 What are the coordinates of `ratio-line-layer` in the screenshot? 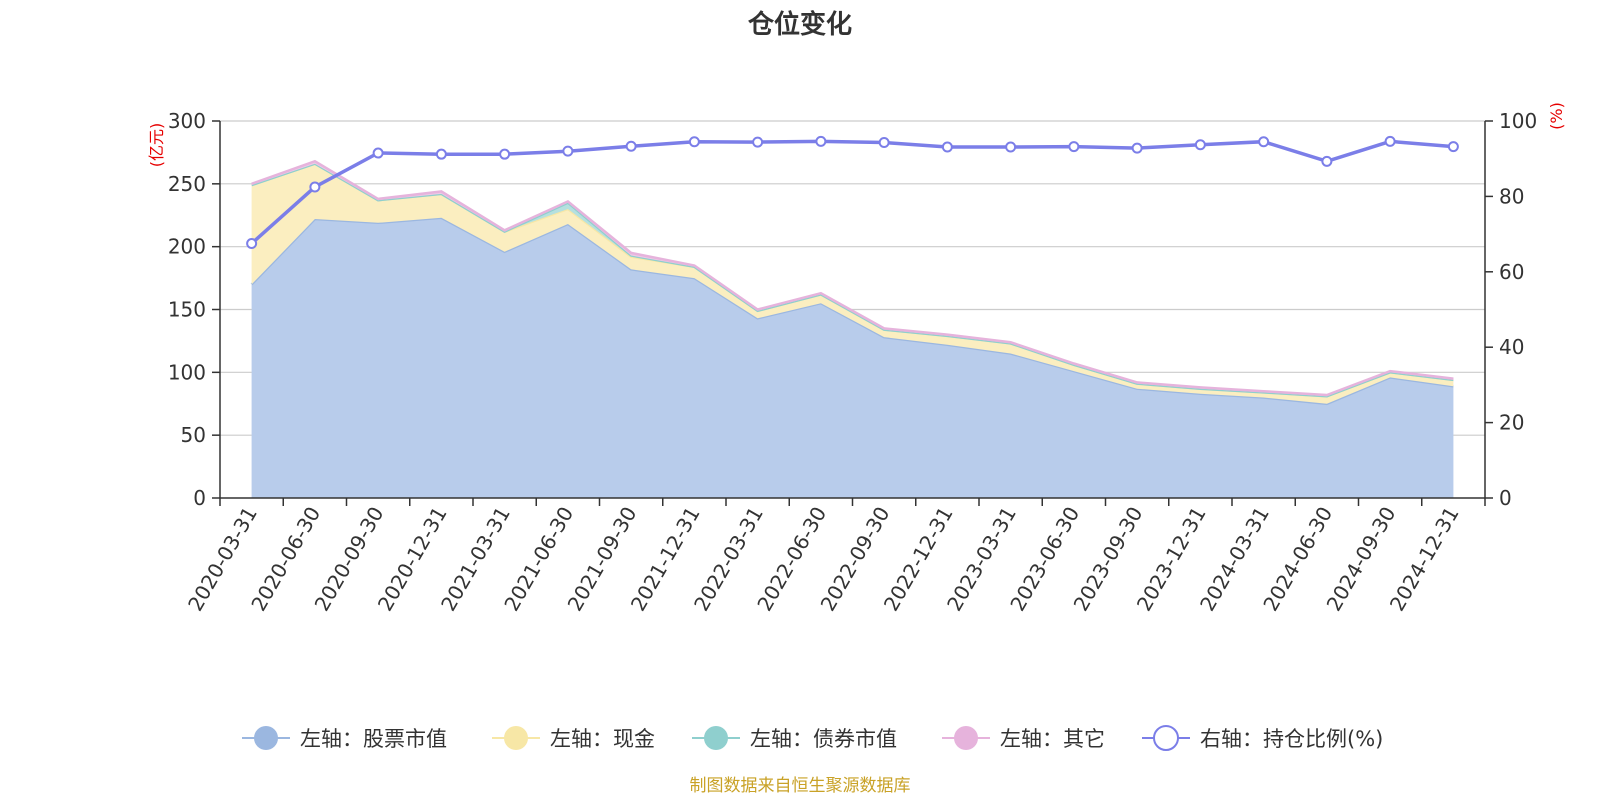 It's located at (852, 192).